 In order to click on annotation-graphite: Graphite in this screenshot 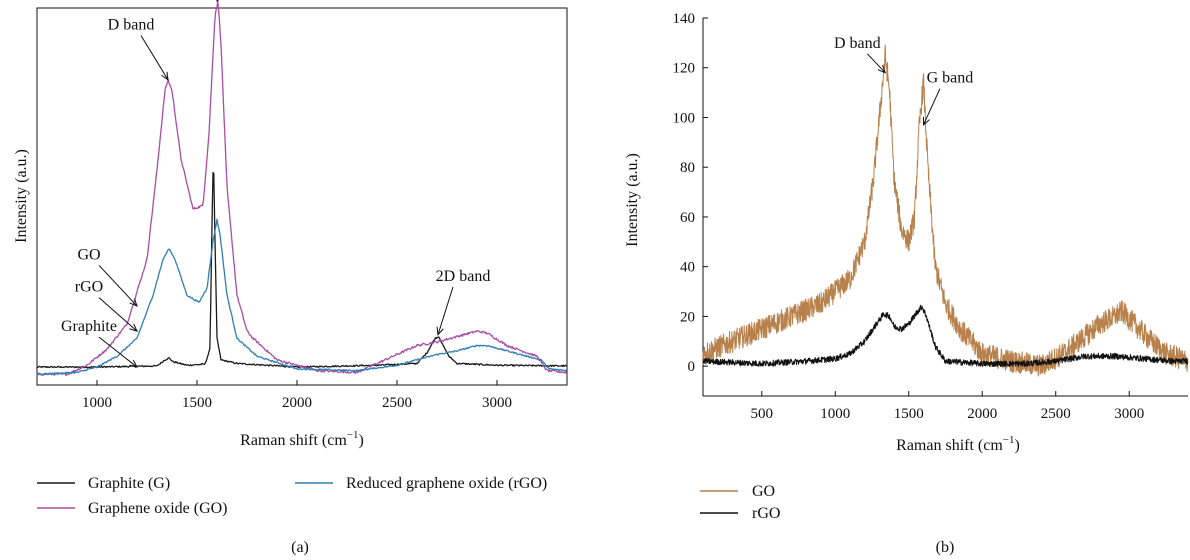, I will do `click(89, 326)`.